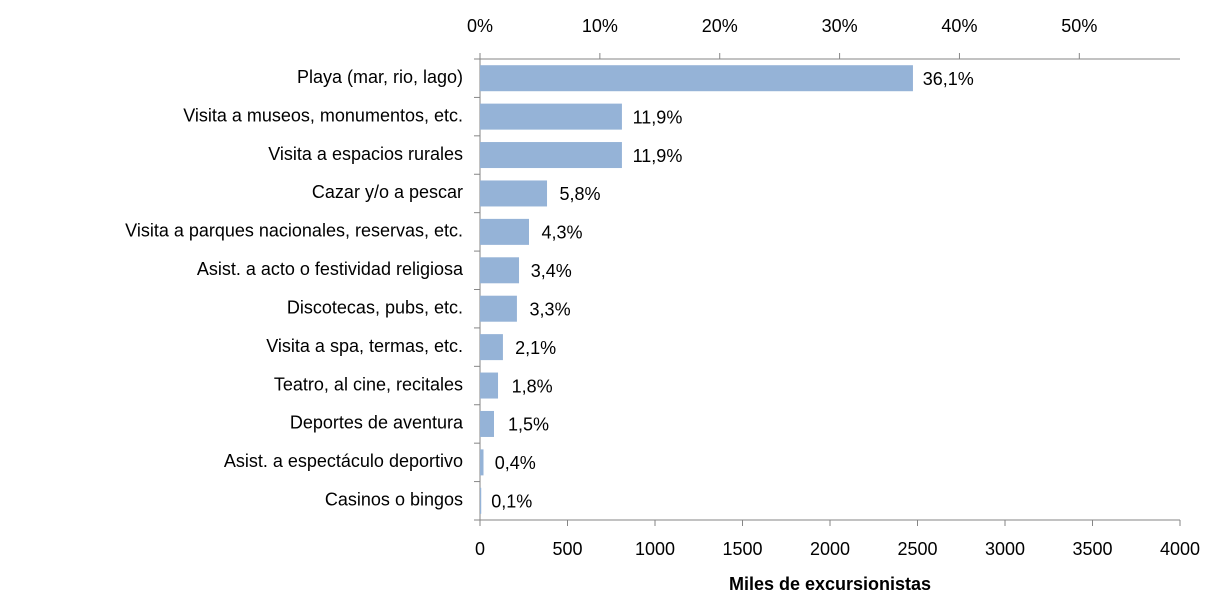  What do you see at coordinates (580, 194) in the screenshot?
I see `data-label: 5,8%` at bounding box center [580, 194].